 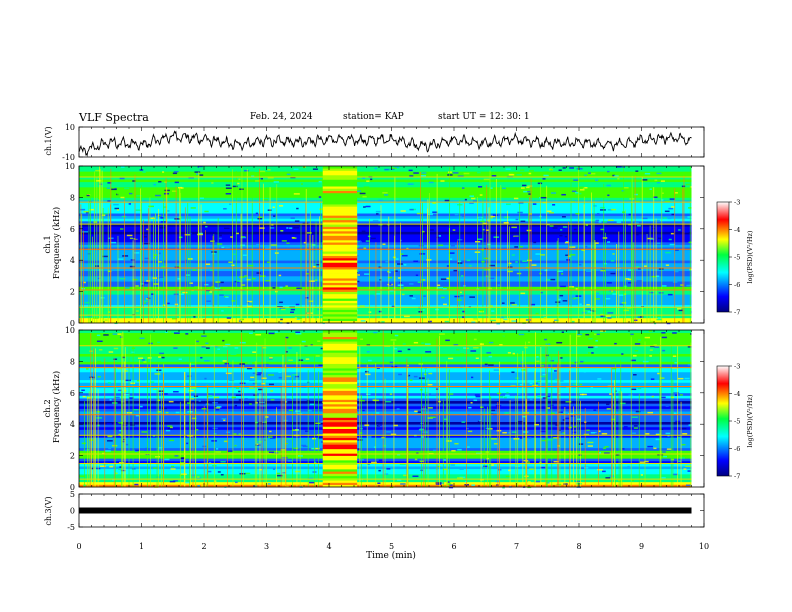 What do you see at coordinates (78, 546) in the screenshot?
I see `x-tick-label: 0` at bounding box center [78, 546].